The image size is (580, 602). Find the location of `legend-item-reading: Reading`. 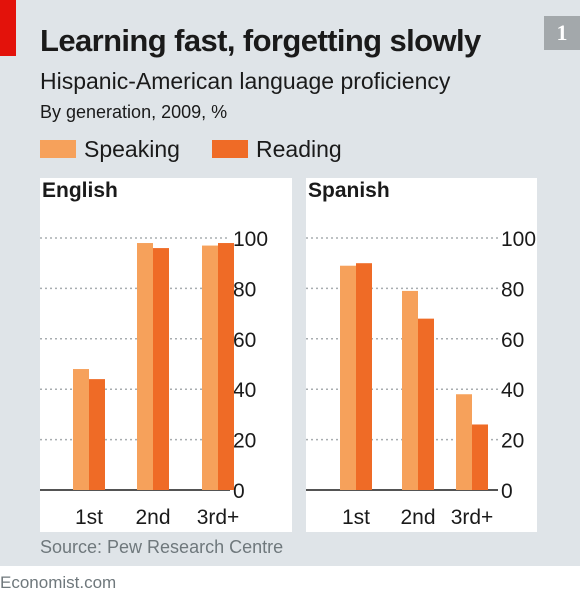

legend-item-reading: Reading is located at coordinates (277, 149).